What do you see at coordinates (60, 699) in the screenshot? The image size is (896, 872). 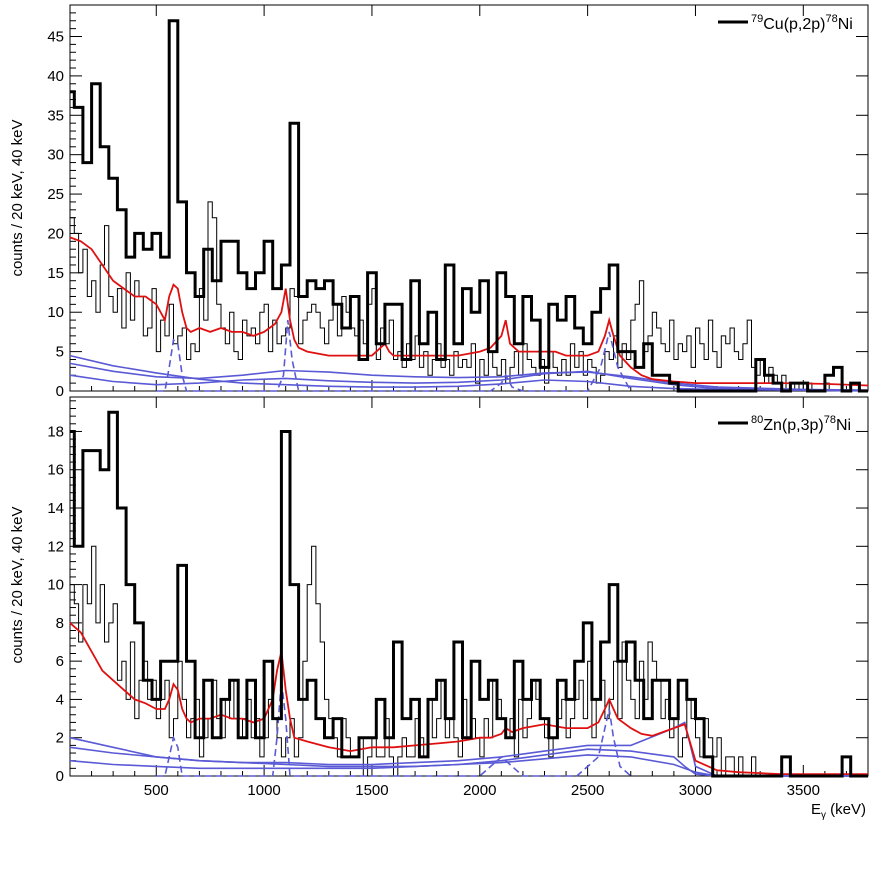 I see `y-tick-label: 4` at bounding box center [60, 699].